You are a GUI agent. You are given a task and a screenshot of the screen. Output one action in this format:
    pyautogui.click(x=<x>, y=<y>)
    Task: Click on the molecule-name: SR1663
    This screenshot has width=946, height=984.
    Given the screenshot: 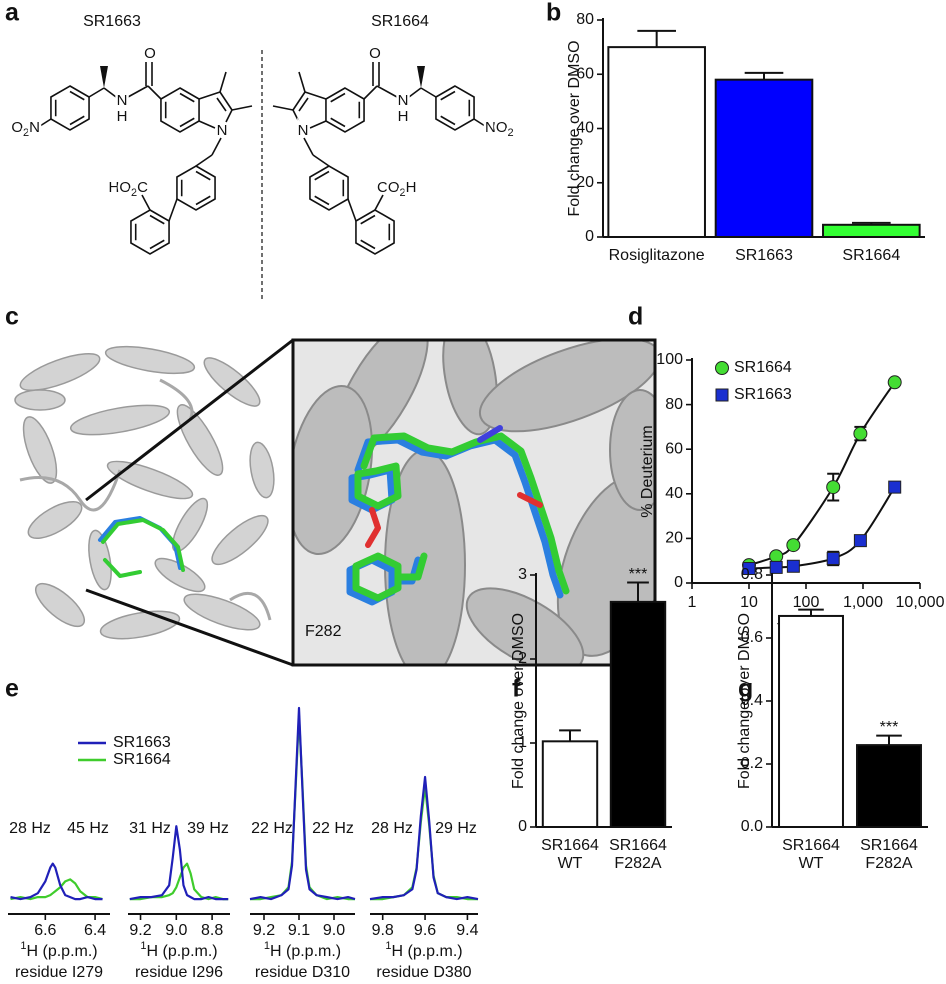 What is the action you would take?
    pyautogui.click(x=112, y=21)
    